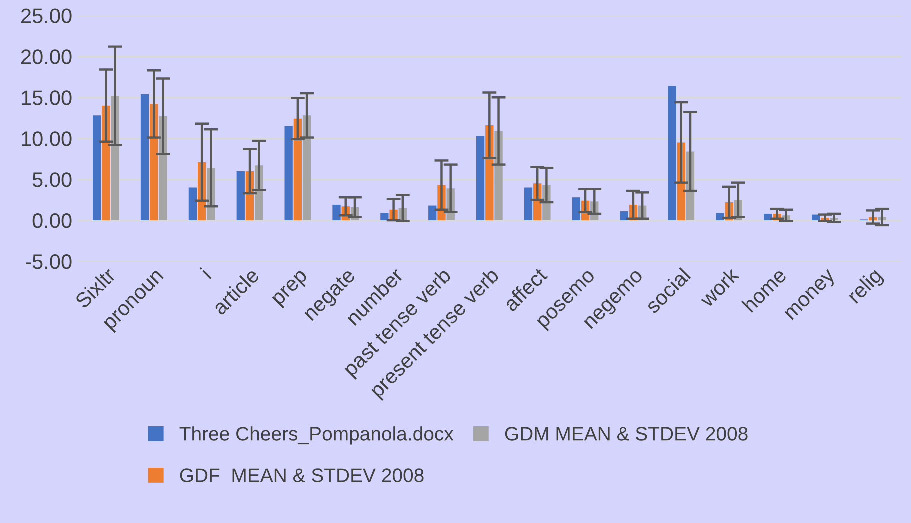 This screenshot has width=911, height=523. I want to click on x-tick-label: i, so click(206, 273).